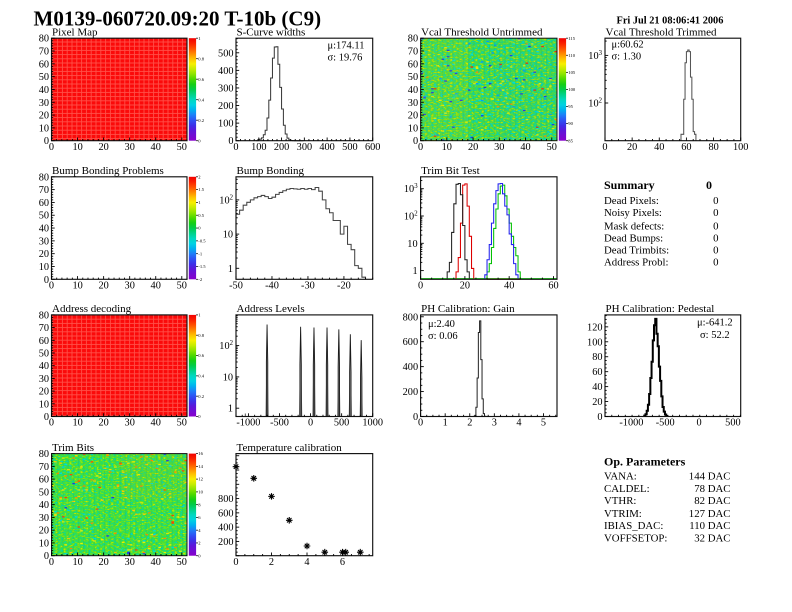  What do you see at coordinates (570, 140) in the screenshot?
I see `svg-text: 85` at bounding box center [570, 140].